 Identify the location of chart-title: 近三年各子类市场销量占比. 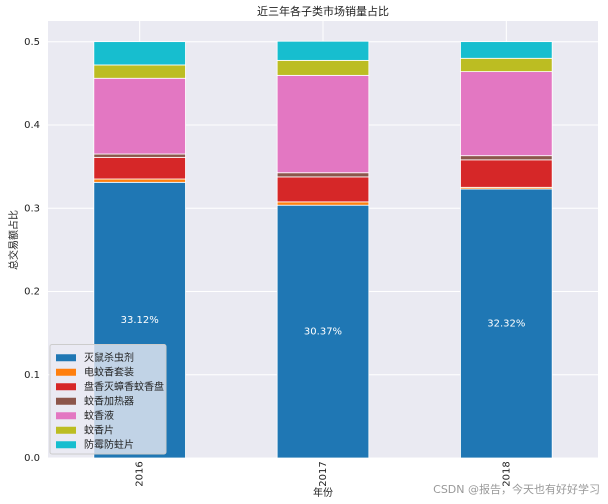
(323, 11).